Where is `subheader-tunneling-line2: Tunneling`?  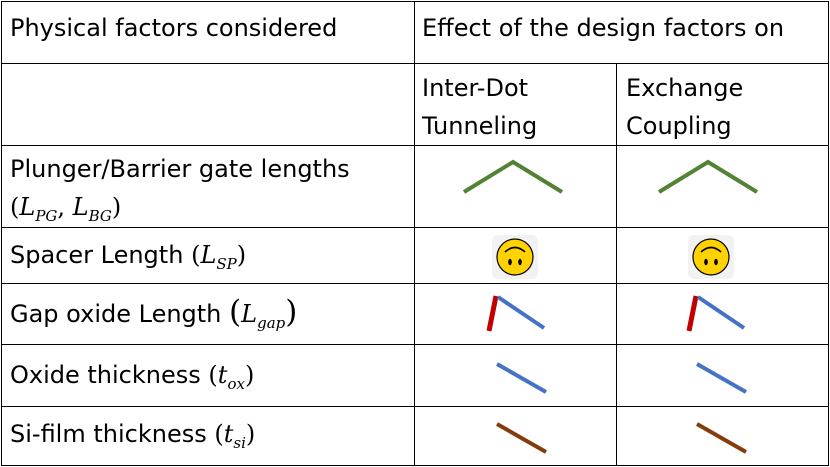
subheader-tunneling-line2: Tunneling is located at coordinates (480, 126).